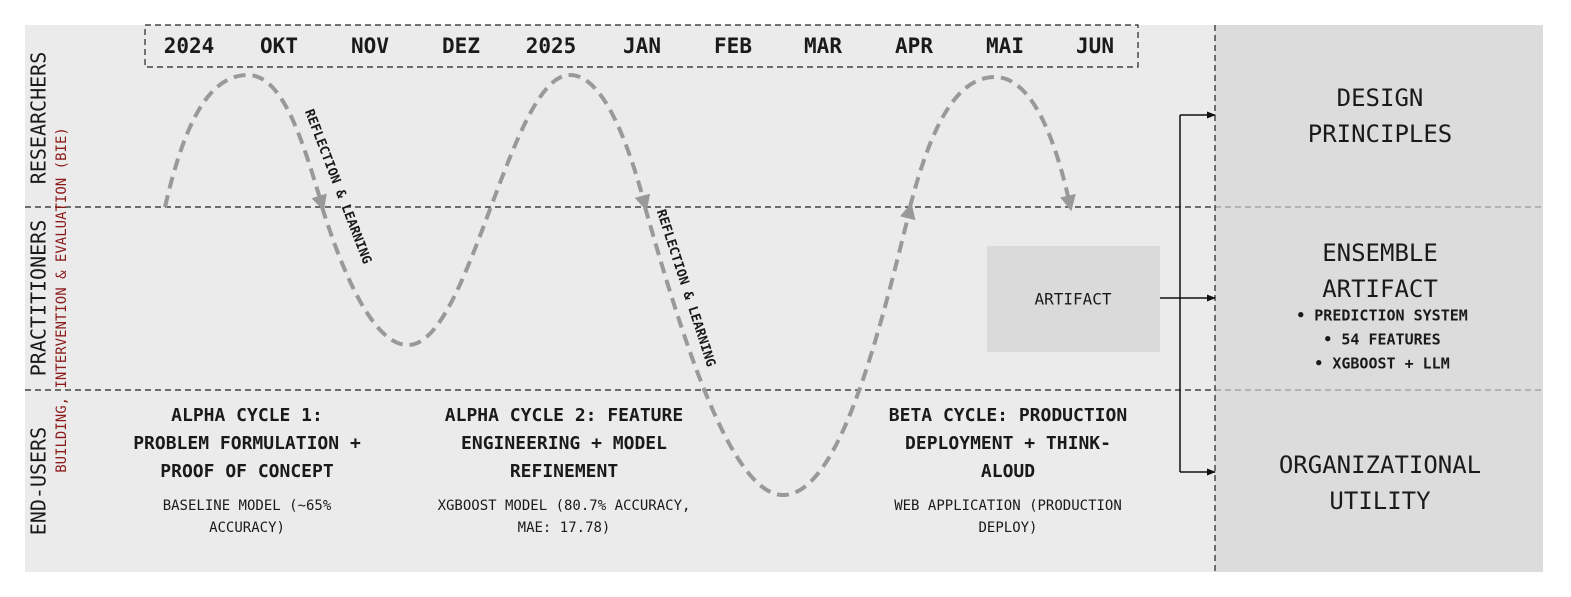 This screenshot has height=597, width=1571. Describe the element at coordinates (39, 118) in the screenshot. I see `lane-label: RESEARCHERS` at that location.